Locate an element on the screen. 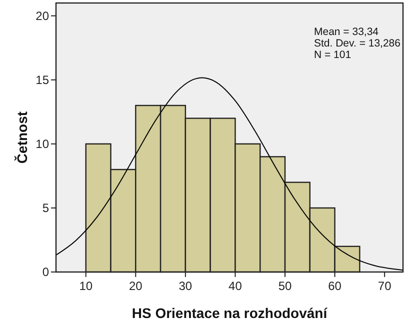 This screenshot has height=330, width=412. y-tick-label: 20 is located at coordinates (43, 15).